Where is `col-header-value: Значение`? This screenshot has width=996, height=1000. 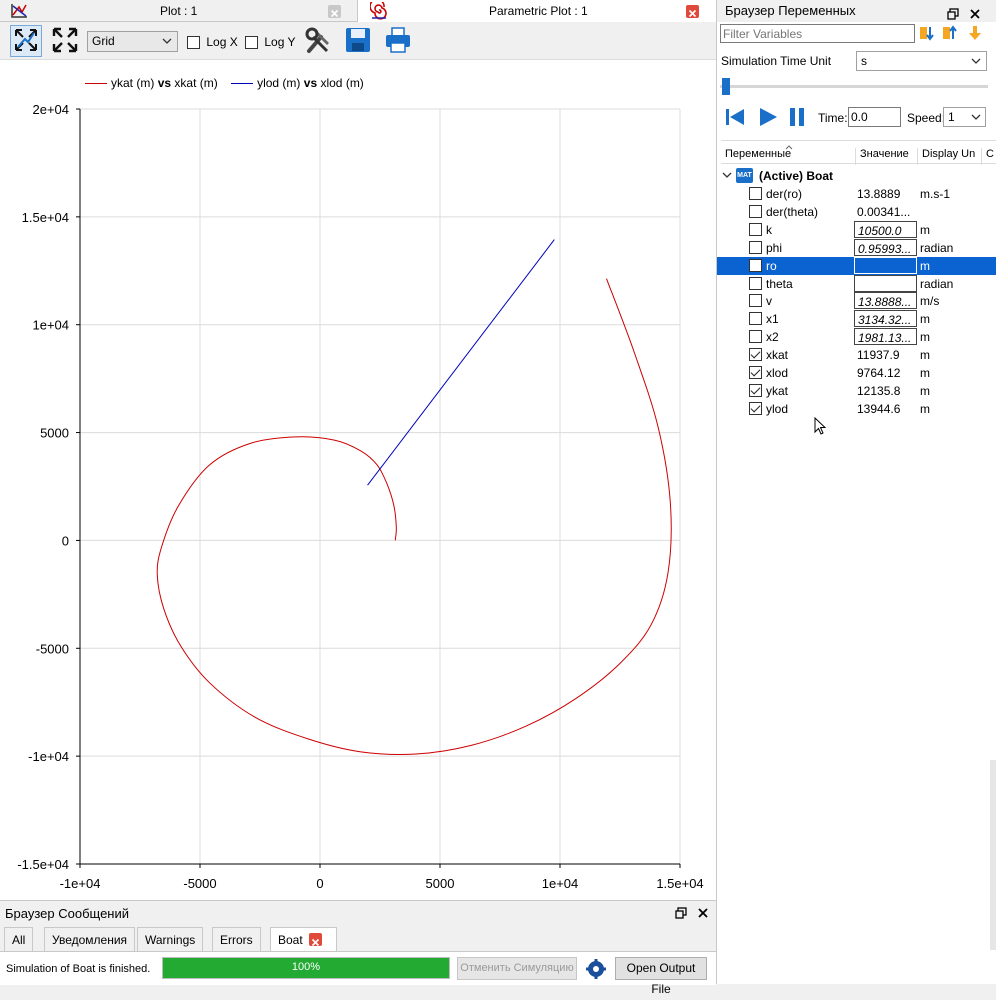
col-header-value: Значение is located at coordinates (882, 156).